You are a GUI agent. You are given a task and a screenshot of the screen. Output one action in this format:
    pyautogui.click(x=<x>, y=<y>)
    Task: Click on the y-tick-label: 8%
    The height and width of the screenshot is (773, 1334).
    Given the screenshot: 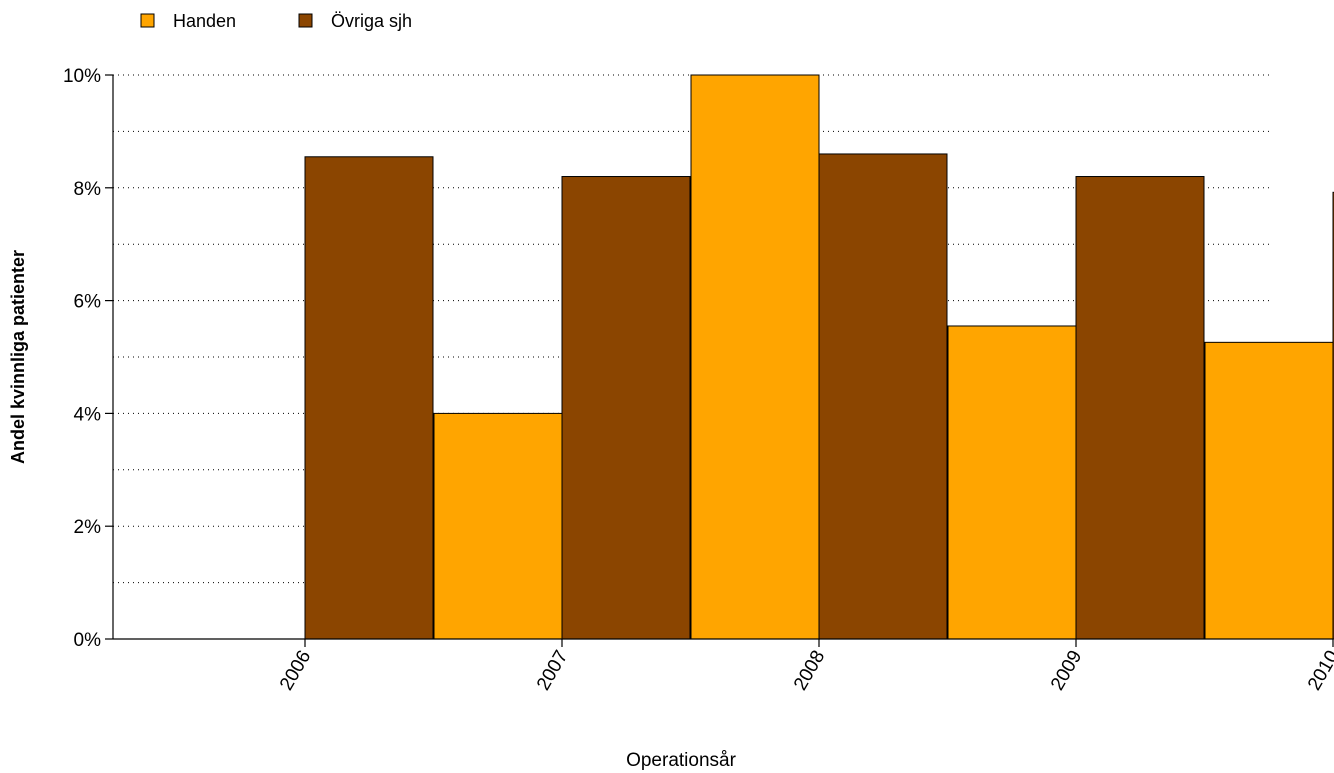 What is the action you would take?
    pyautogui.click(x=88, y=189)
    